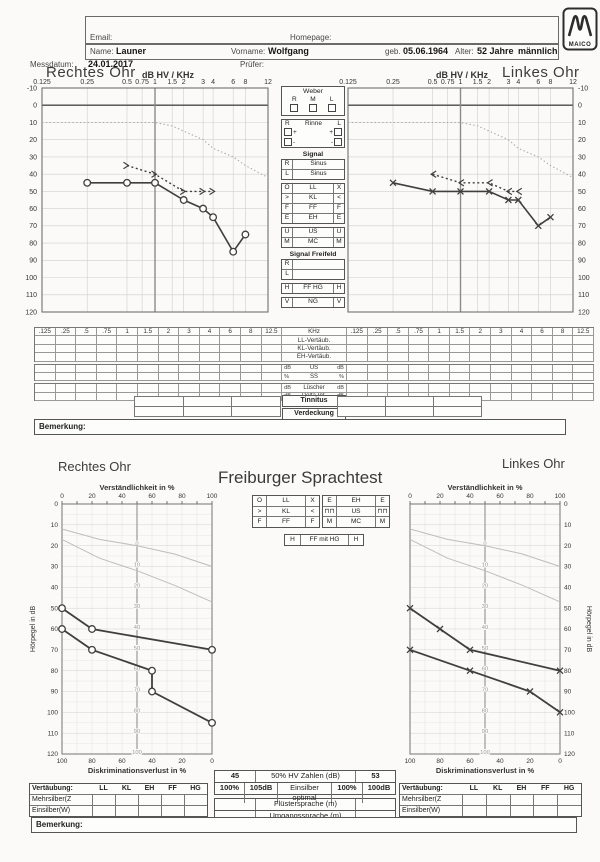 The image size is (600, 862). What do you see at coordinates (340, 388) in the screenshot?
I see `freq-unit-right: dB` at bounding box center [340, 388].